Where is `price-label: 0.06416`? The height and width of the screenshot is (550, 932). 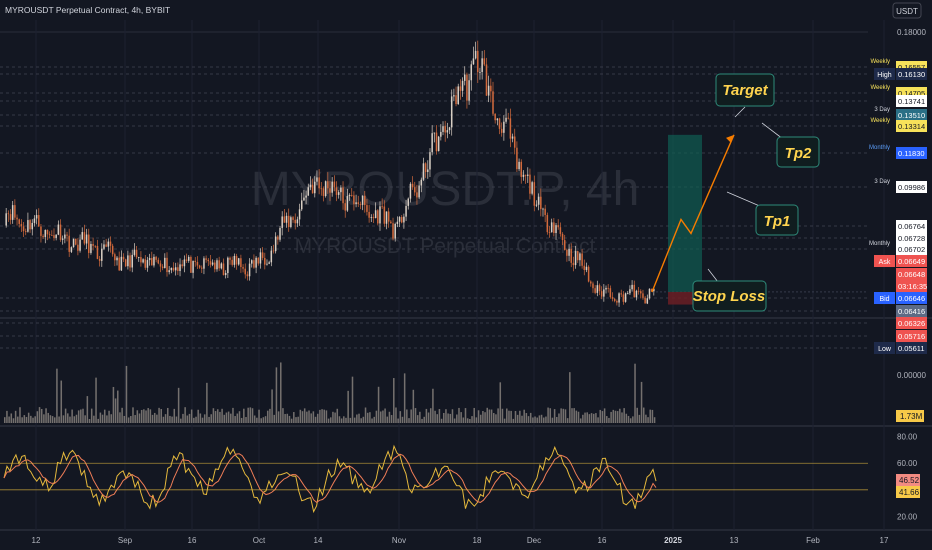 price-label: 0.06416 is located at coordinates (911, 311).